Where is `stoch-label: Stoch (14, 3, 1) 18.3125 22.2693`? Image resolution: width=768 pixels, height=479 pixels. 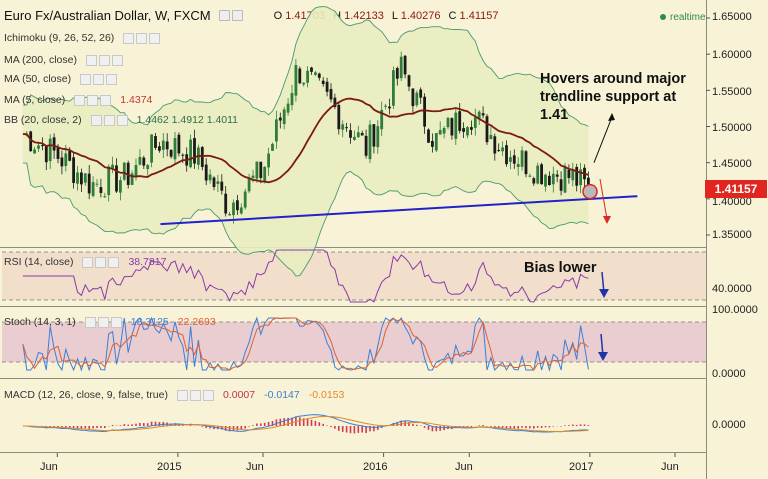 stoch-label: Stoch (14, 3, 1) 18.3125 22.2693 is located at coordinates (110, 322).